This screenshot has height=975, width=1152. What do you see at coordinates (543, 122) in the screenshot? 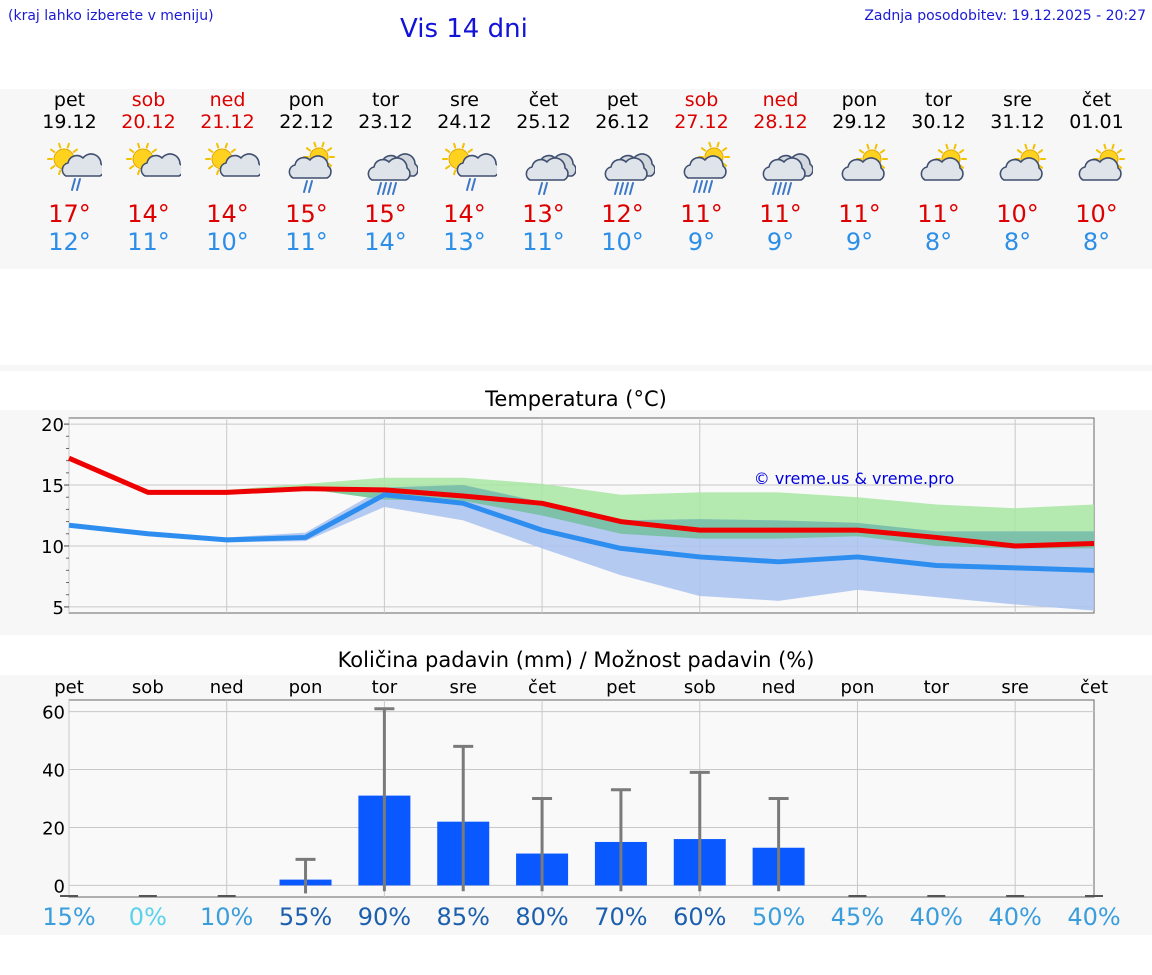
I see `forecast-date: 25.12` at bounding box center [543, 122].